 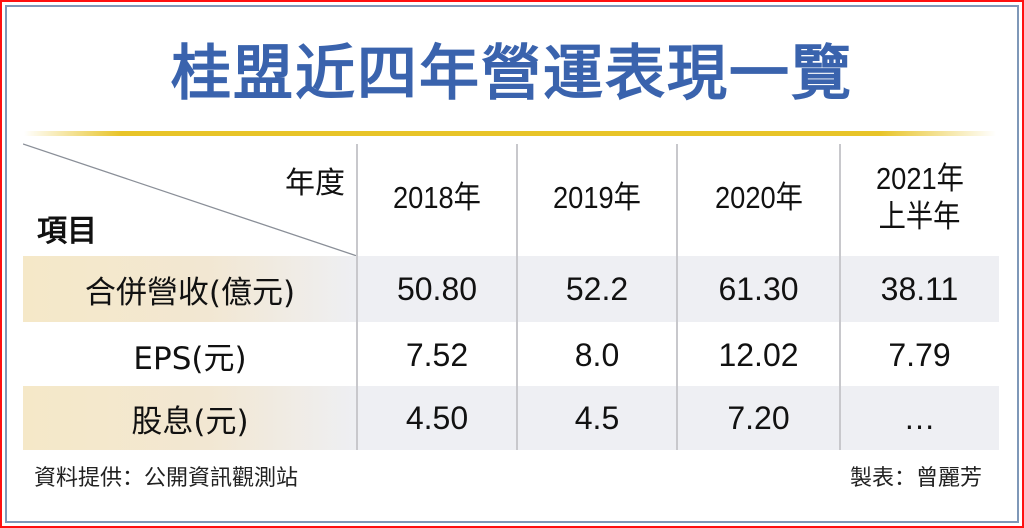 I want to click on row-label: 股息(元), so click(x=190, y=418).